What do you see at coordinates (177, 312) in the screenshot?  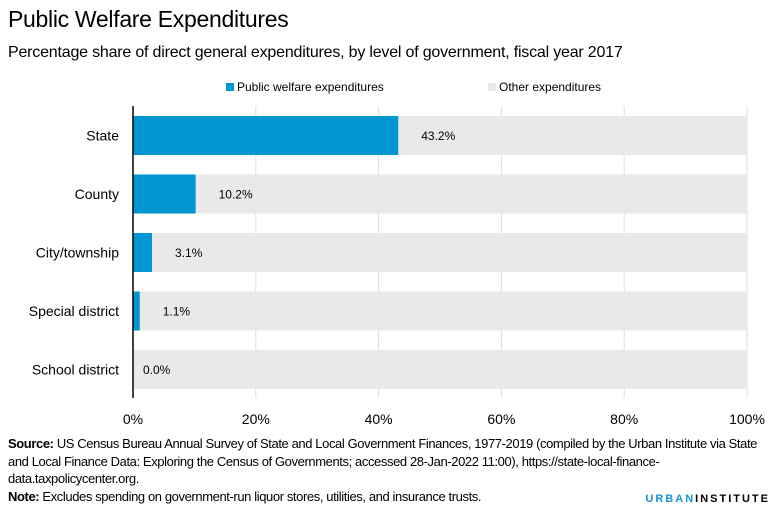 I see `data-label: 1.1%` at bounding box center [177, 312].